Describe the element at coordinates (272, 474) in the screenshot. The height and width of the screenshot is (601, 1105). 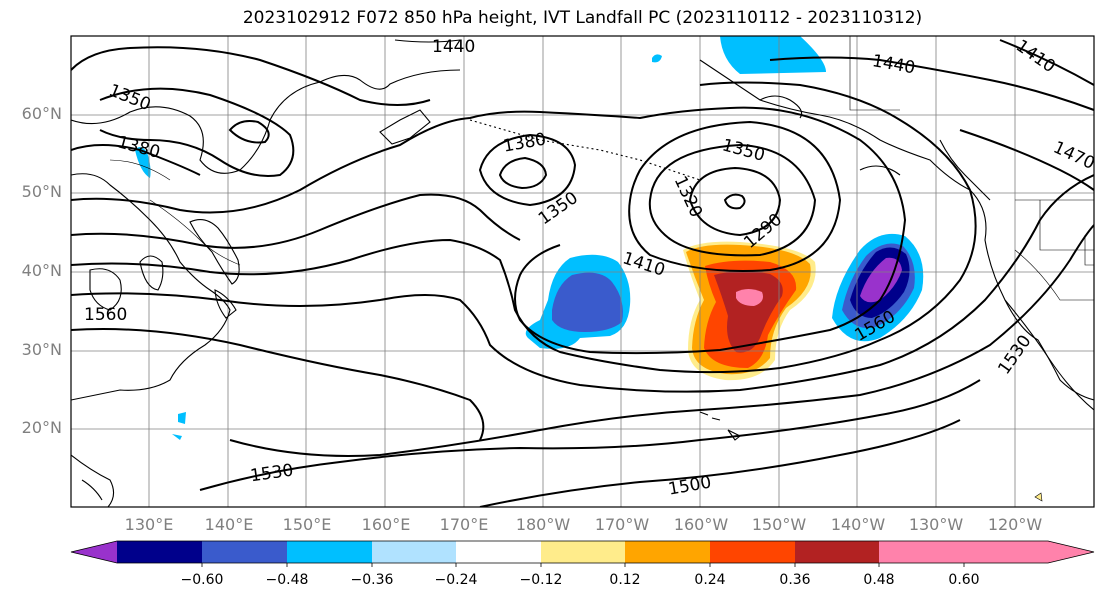
I see `contour-label-1530-south: 1530` at that location.